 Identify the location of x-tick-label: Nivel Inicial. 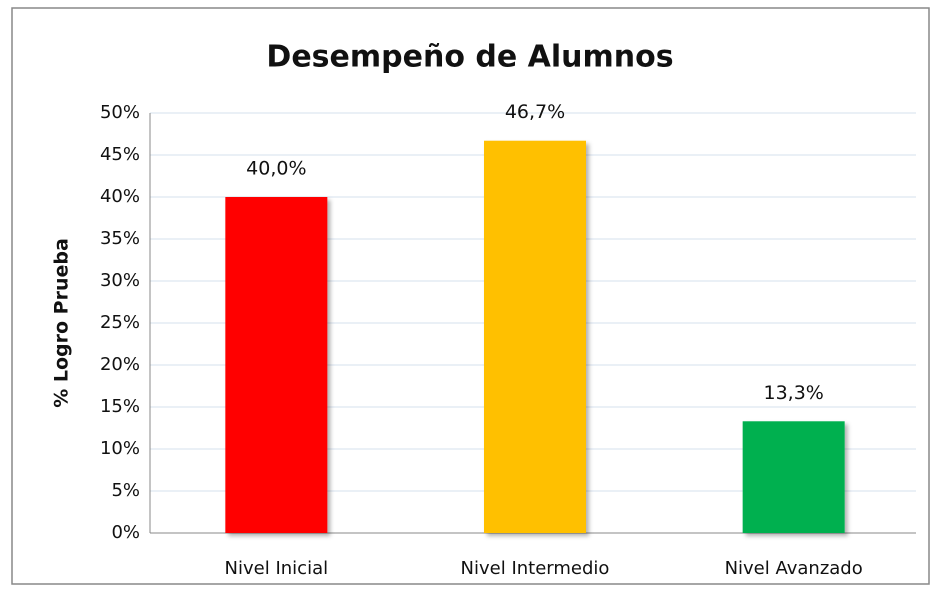
(277, 568).